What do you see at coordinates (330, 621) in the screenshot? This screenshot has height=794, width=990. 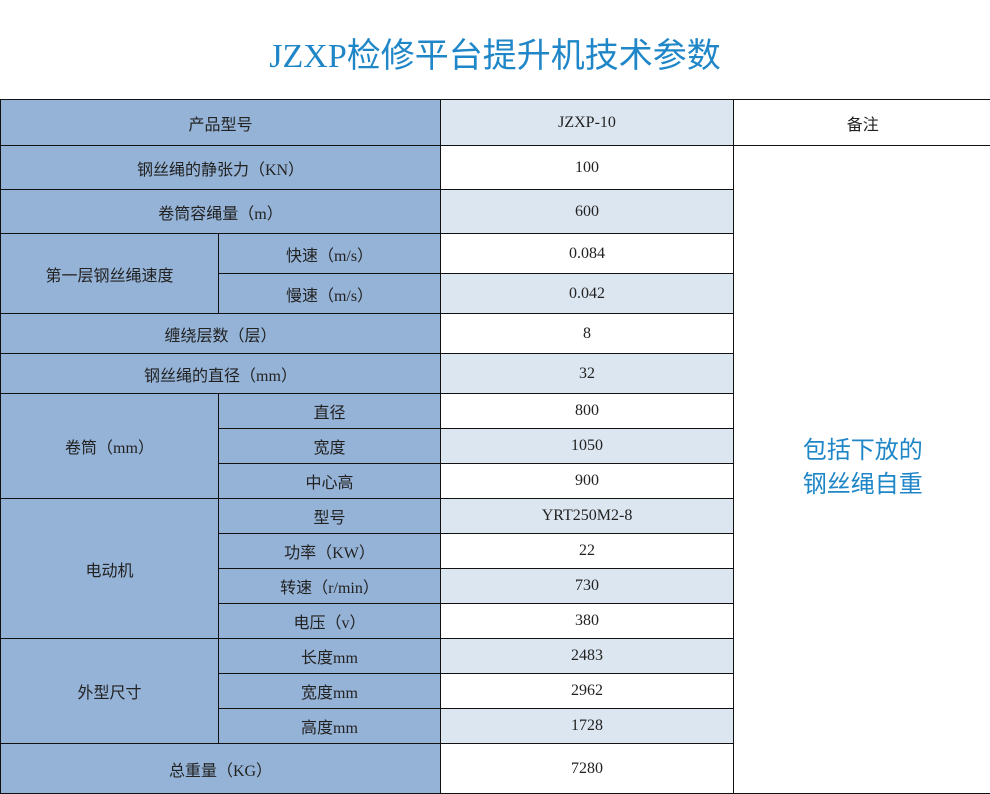 I see `row-label: 电压（v）` at bounding box center [330, 621].